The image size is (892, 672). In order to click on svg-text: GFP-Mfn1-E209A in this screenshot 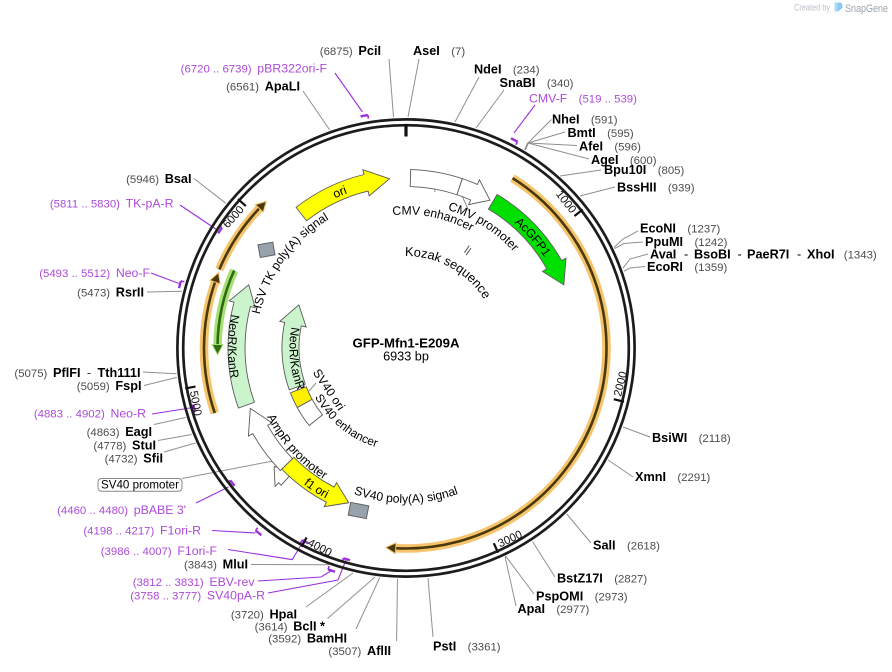, I will do `click(406, 343)`.